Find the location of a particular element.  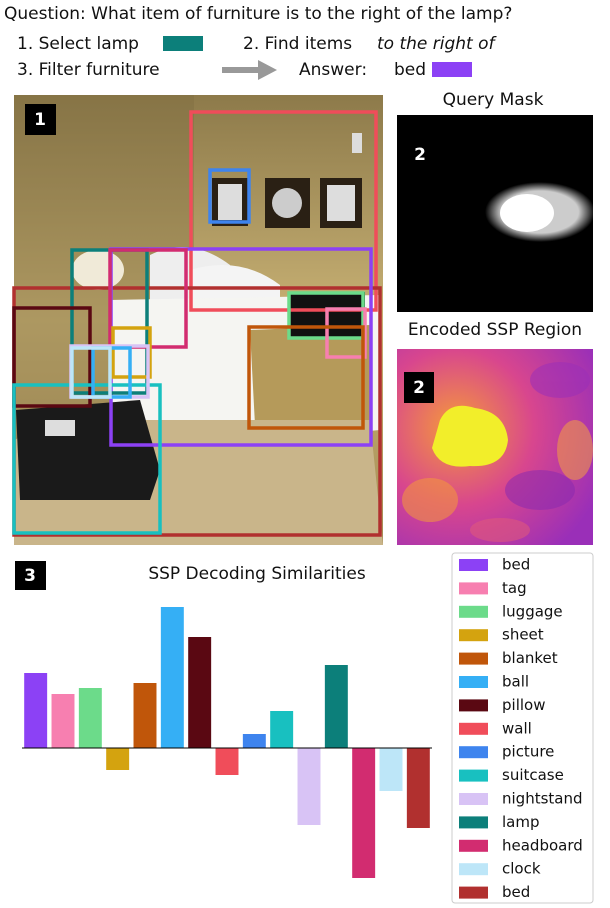

legend-label: ball is located at coordinates (515, 682).